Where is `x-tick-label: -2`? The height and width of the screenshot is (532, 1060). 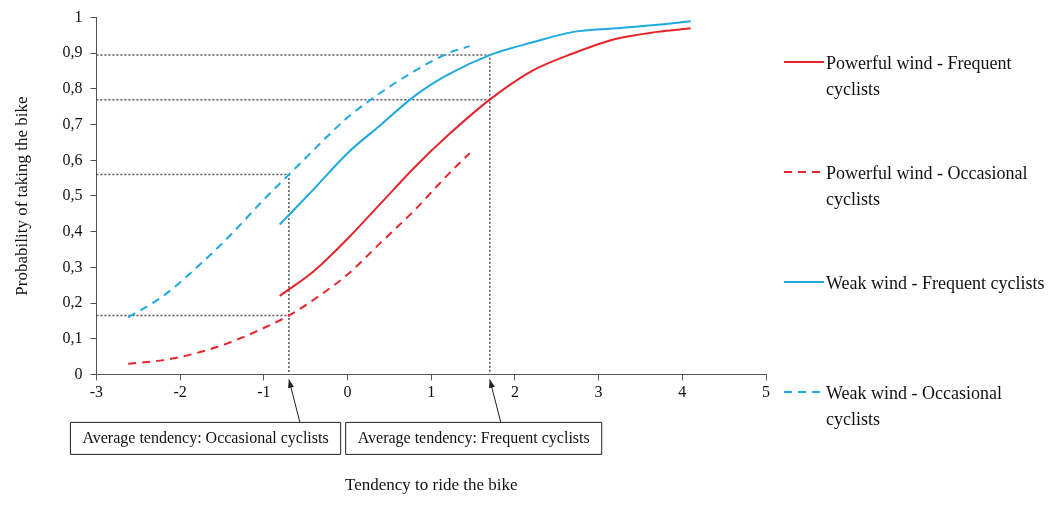 x-tick-label: -2 is located at coordinates (180, 392).